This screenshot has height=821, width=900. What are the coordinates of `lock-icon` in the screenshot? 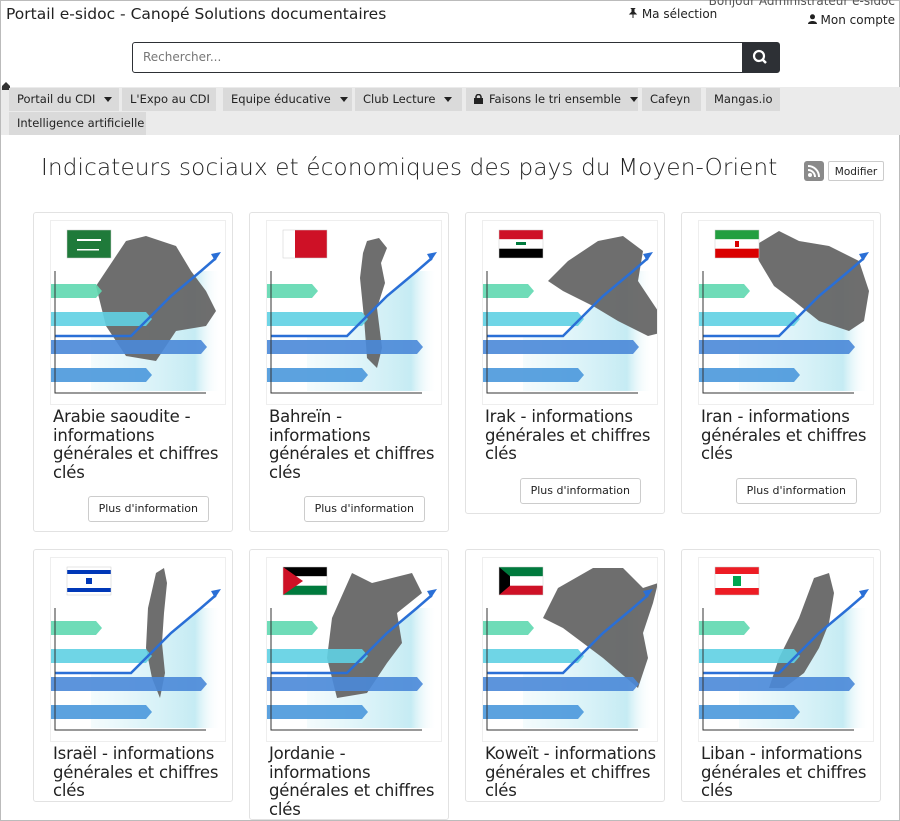 It's located at (478, 98).